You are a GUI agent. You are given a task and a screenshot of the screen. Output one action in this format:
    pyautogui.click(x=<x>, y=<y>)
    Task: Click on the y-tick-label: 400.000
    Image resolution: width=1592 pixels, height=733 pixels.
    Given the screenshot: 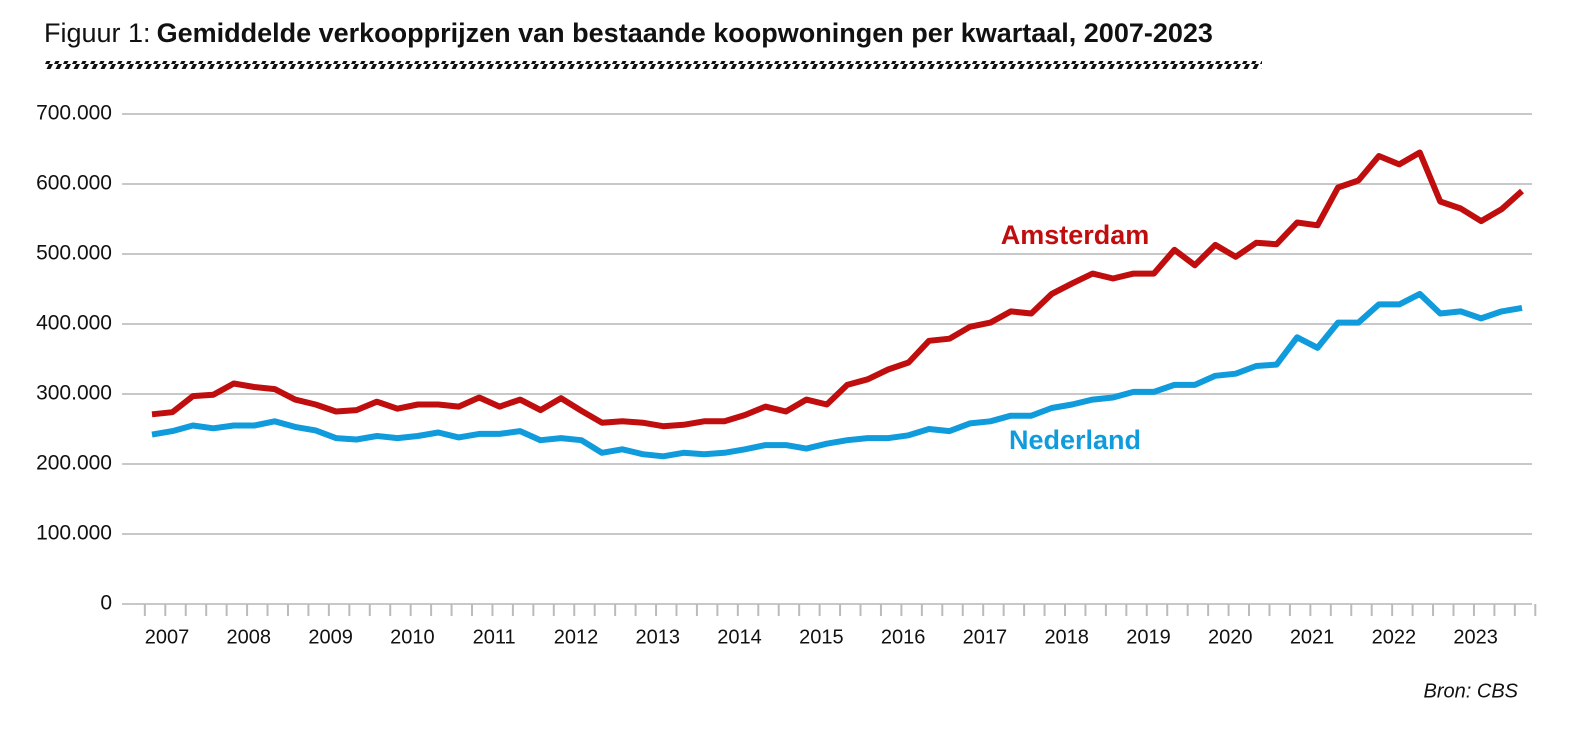 What is the action you would take?
    pyautogui.click(x=74, y=323)
    